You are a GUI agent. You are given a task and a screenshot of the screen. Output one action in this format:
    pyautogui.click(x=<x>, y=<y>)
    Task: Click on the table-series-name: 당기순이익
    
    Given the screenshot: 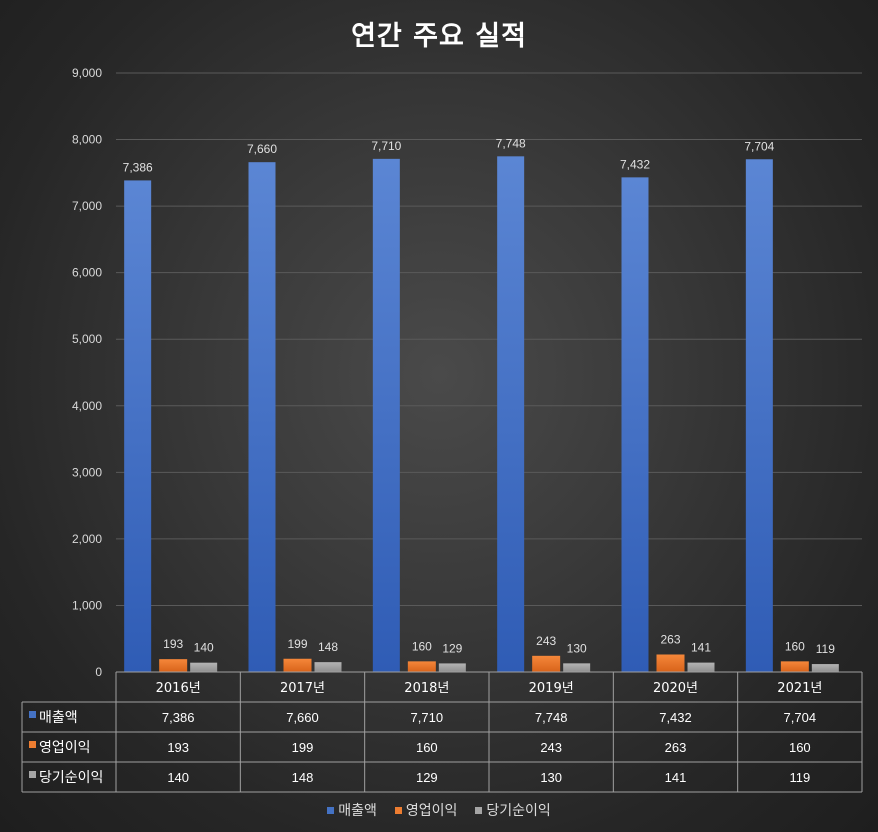 What is the action you would take?
    pyautogui.click(x=71, y=778)
    